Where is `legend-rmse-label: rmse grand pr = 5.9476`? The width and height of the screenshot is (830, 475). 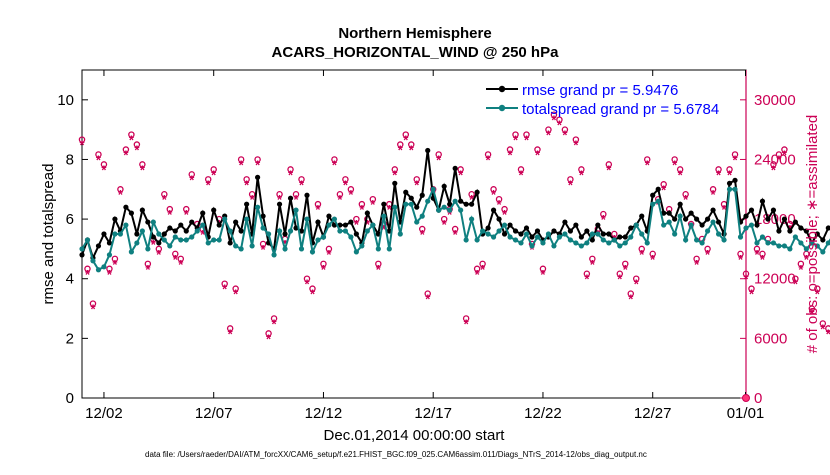 legend-rmse-label: rmse grand pr = 5.9476 is located at coordinates (600, 90).